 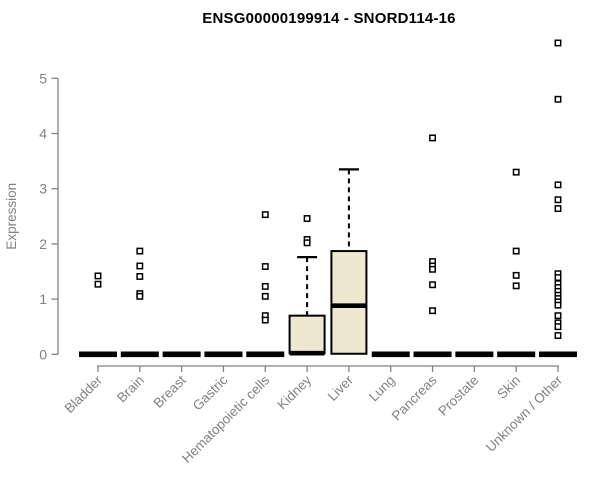 What do you see at coordinates (43, 354) in the screenshot?
I see `y-tick-label: 0` at bounding box center [43, 354].